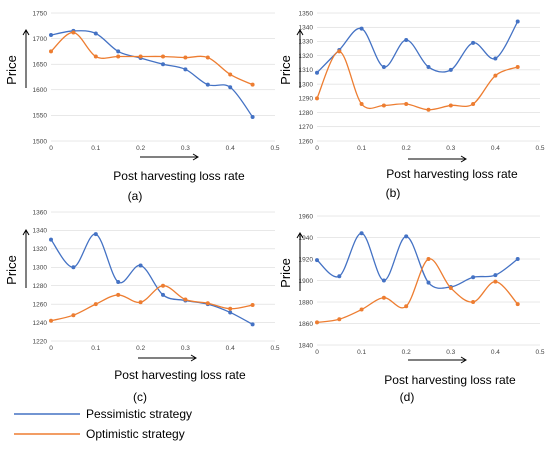 Image resolution: width=550 pixels, height=452 pixels. Describe the element at coordinates (139, 414) in the screenshot. I see `legend-label-pessimistic: Pessimistic strategy` at that location.